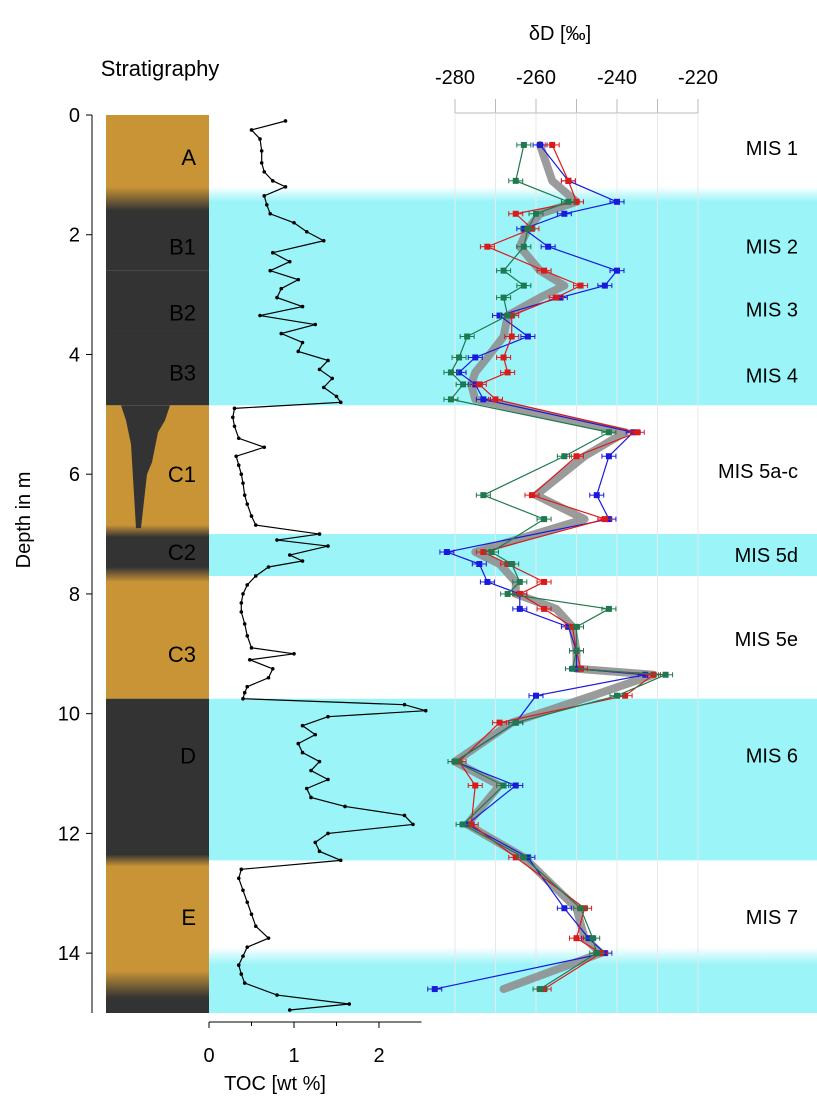 This screenshot has height=1097, width=817. I want to click on dd-tick-label: -260, so click(536, 78).